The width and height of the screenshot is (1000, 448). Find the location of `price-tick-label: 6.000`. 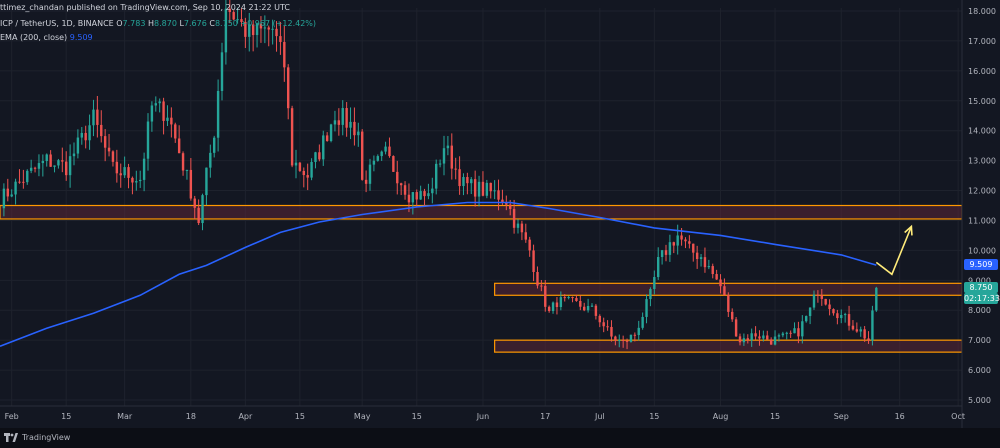

price-tick-label: 6.000 is located at coordinates (979, 370).